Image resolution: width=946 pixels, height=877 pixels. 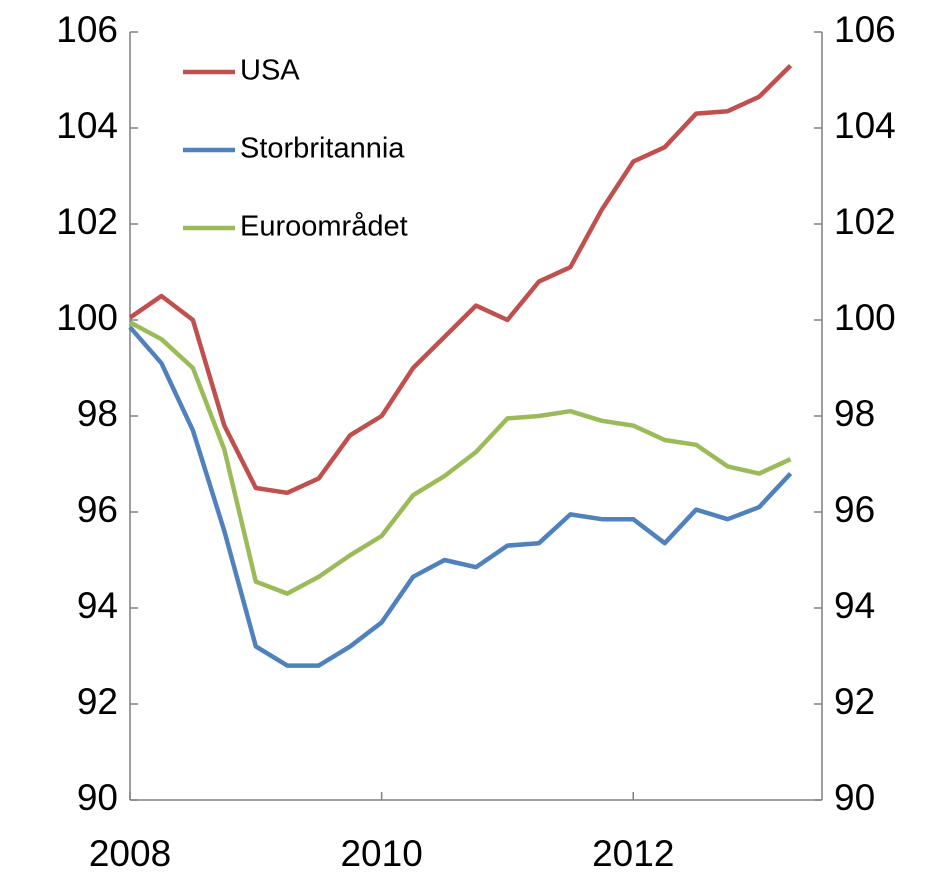 I want to click on y2-tick-label: 90, so click(x=854, y=797).